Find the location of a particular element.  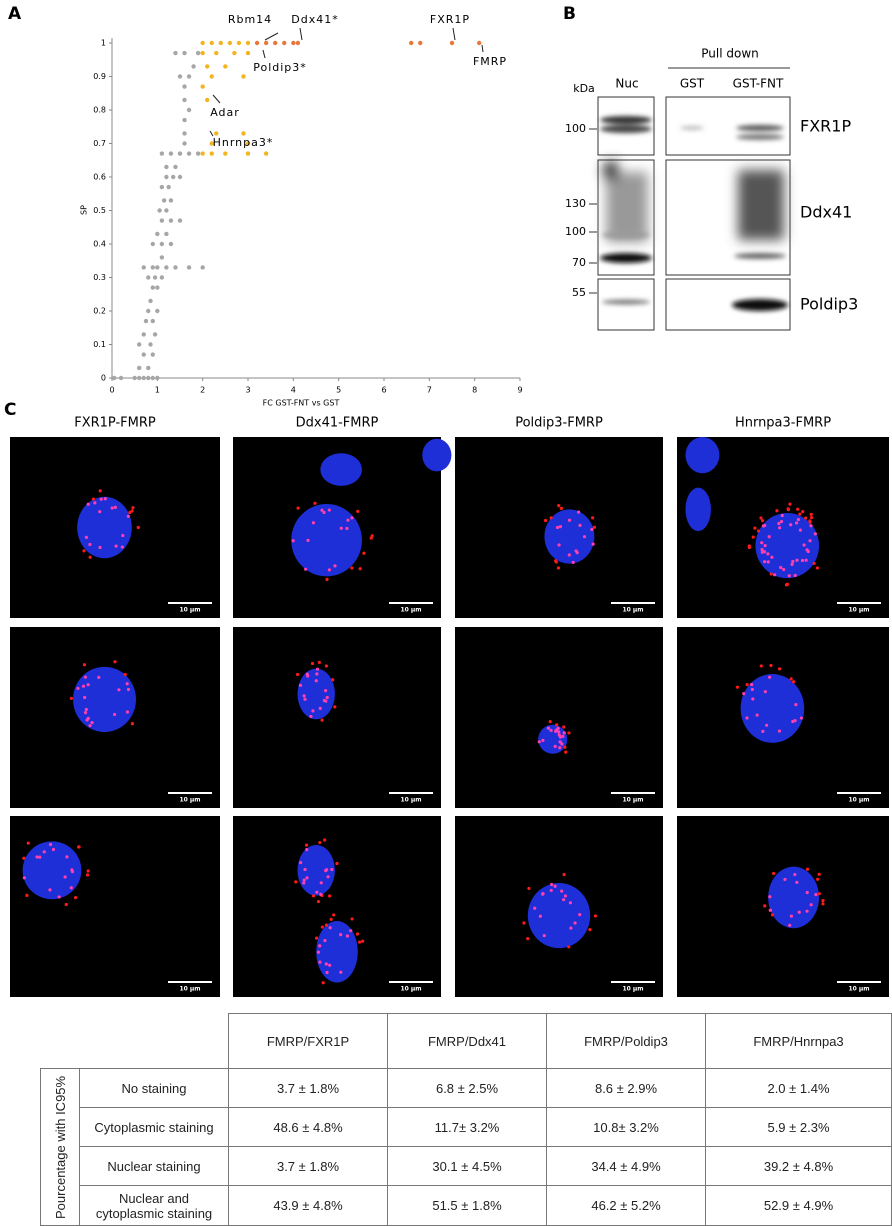

annotation: Hnrnpa3* is located at coordinates (243, 142).